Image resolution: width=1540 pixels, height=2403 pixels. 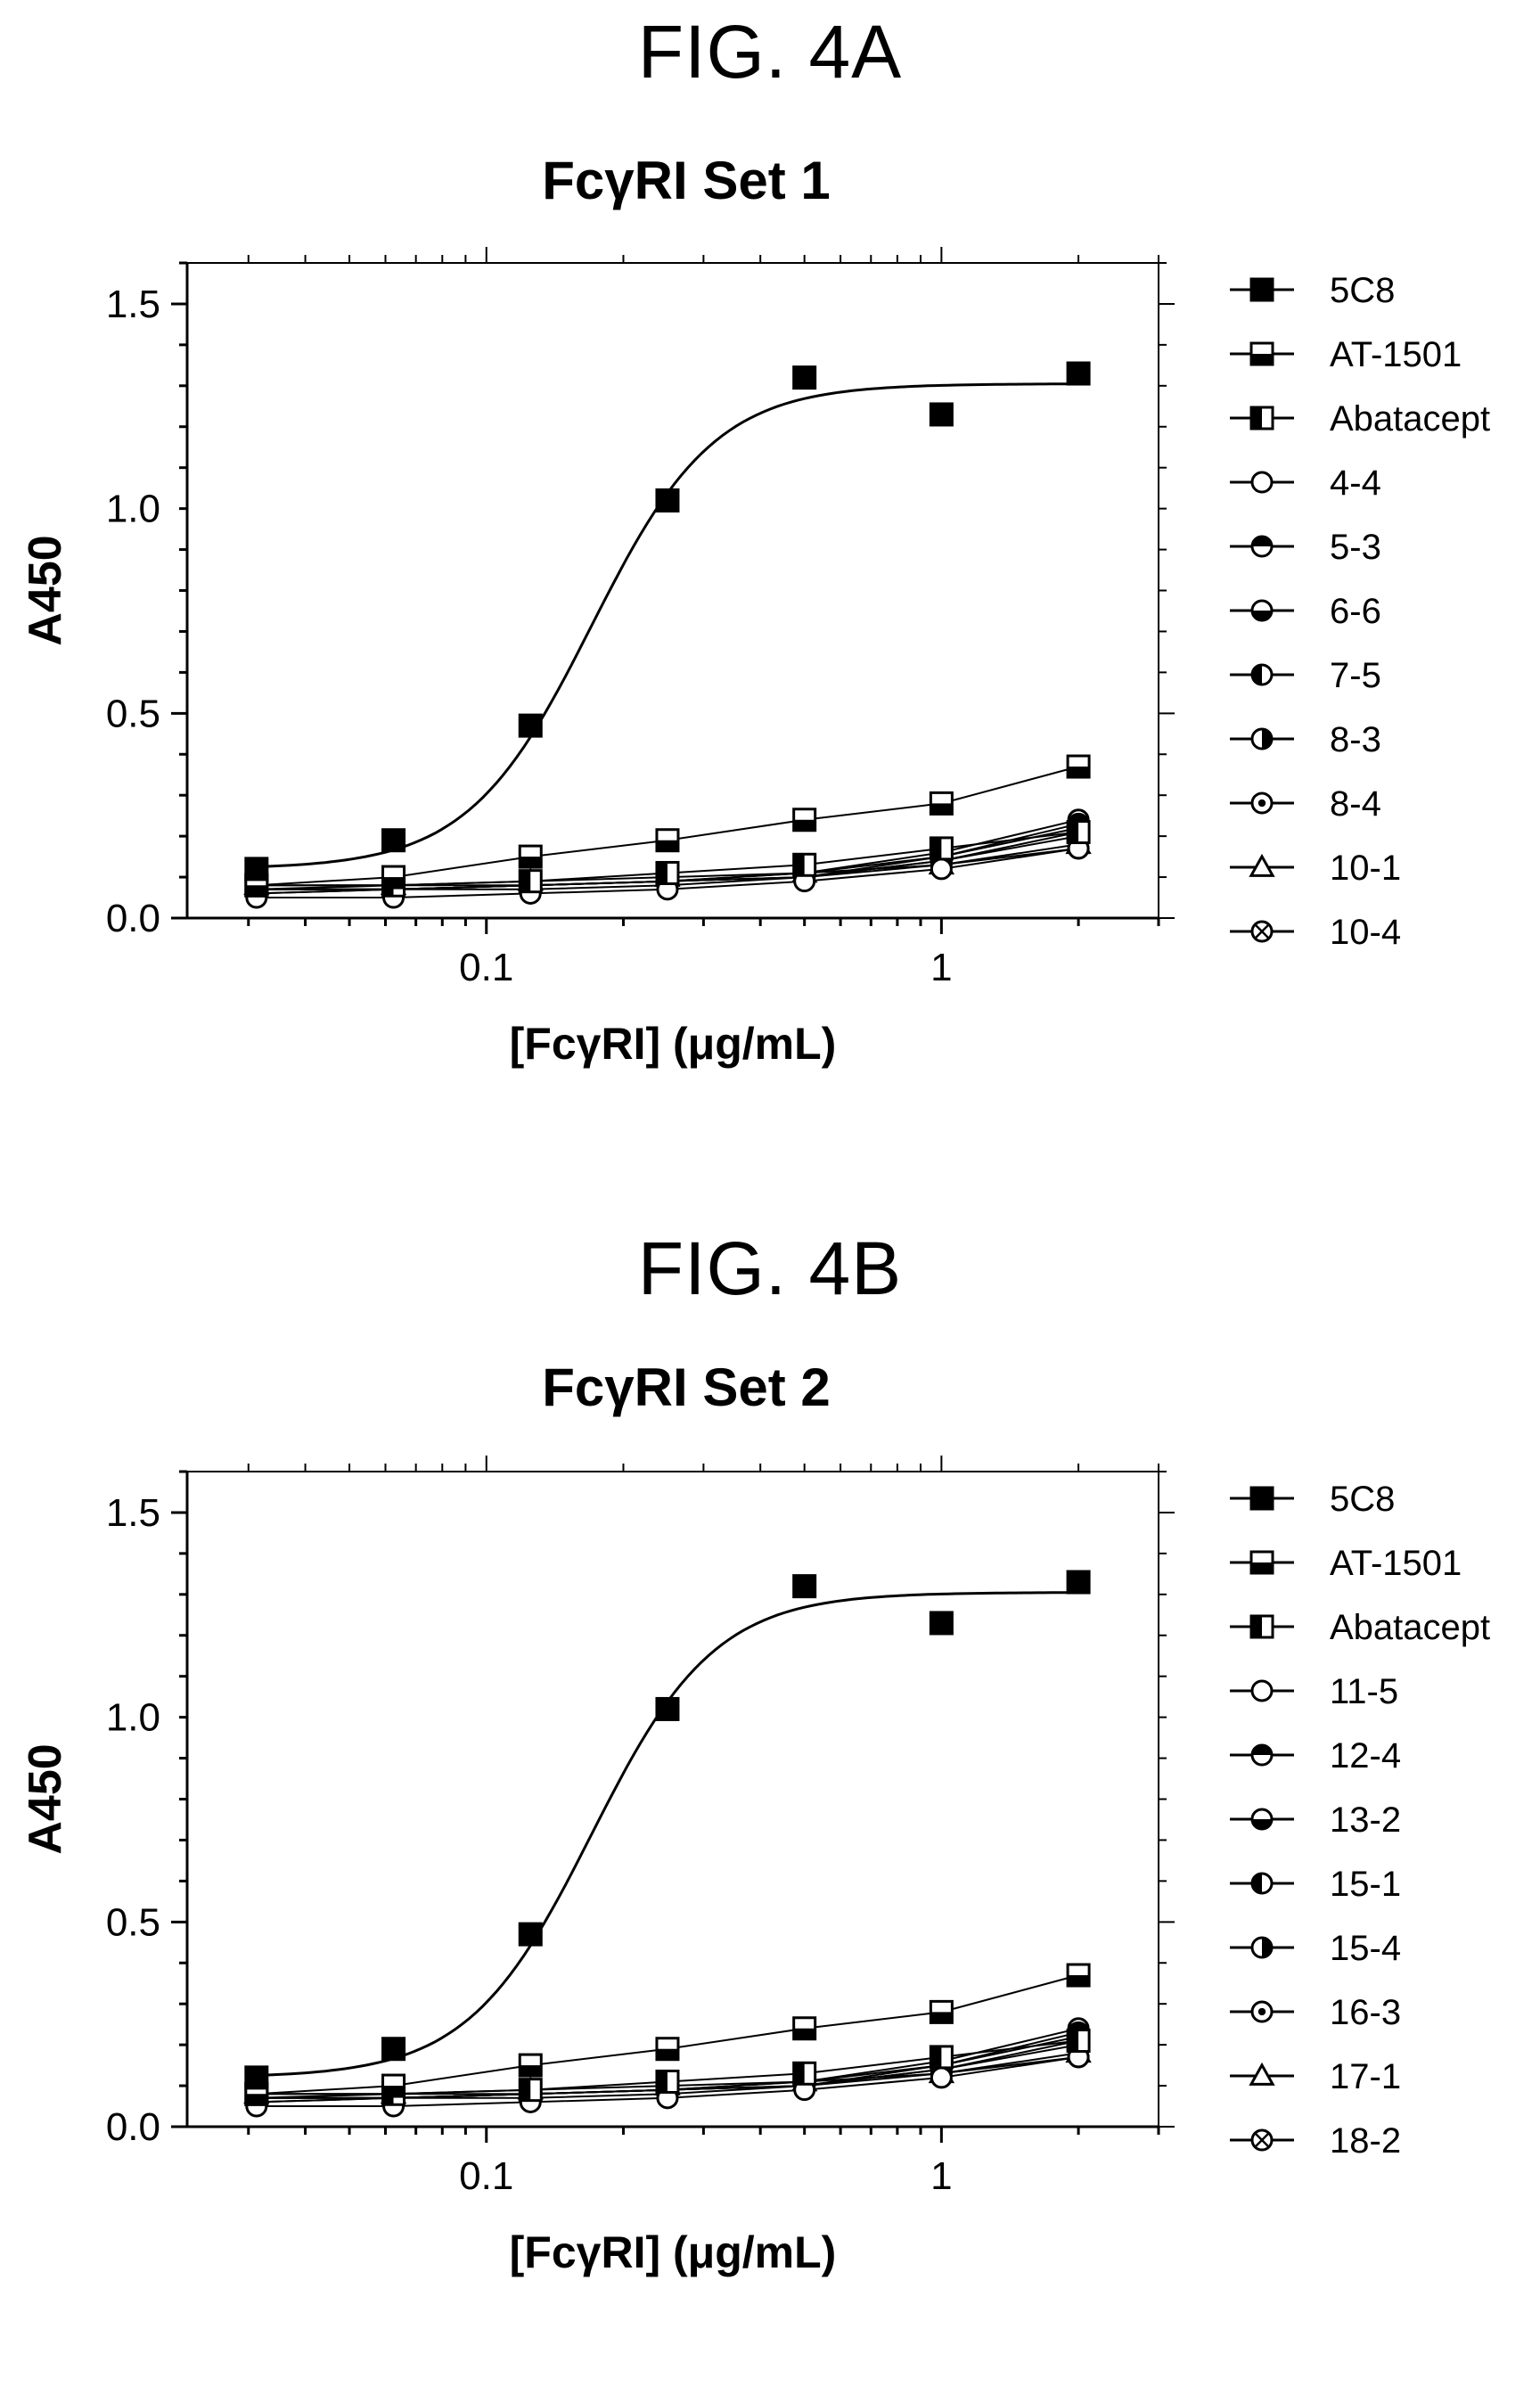 I want to click on legend-label: 15-1, so click(x=1365, y=1884).